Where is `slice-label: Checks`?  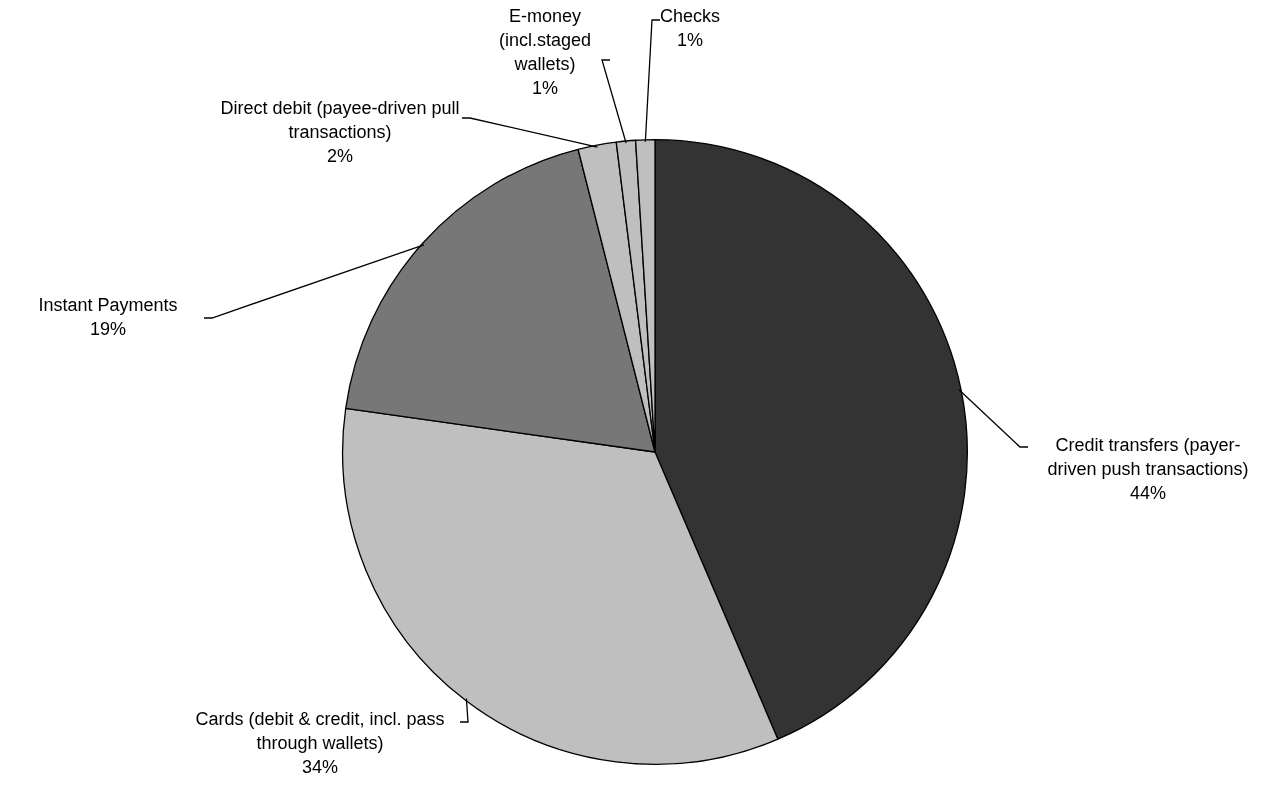 slice-label: Checks is located at coordinates (690, 15).